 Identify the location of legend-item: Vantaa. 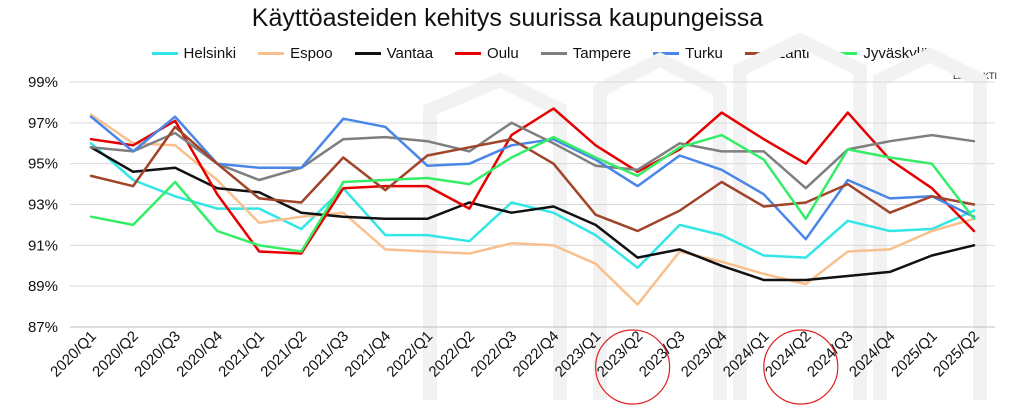
(394, 53).